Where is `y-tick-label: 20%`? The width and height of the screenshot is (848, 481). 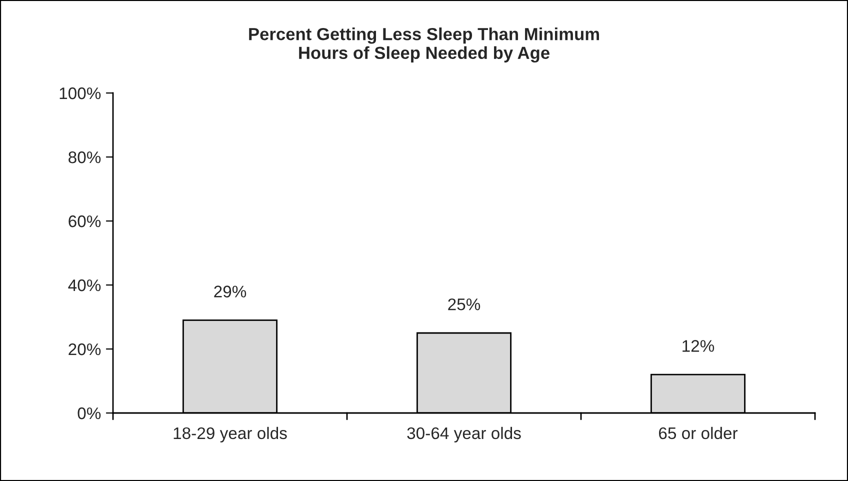
y-tick-label: 20% is located at coordinates (84, 349).